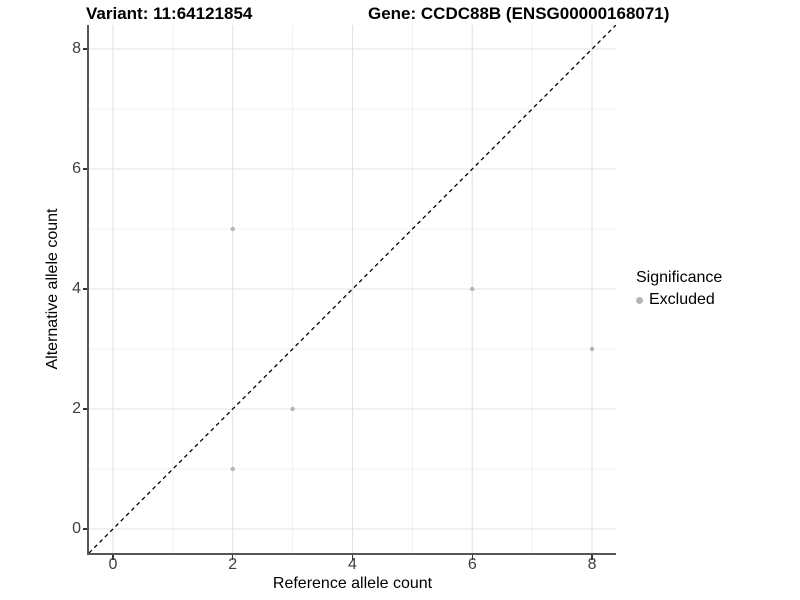 The image size is (800, 600). I want to click on x-axis-tick-label: 6, so click(472, 564).